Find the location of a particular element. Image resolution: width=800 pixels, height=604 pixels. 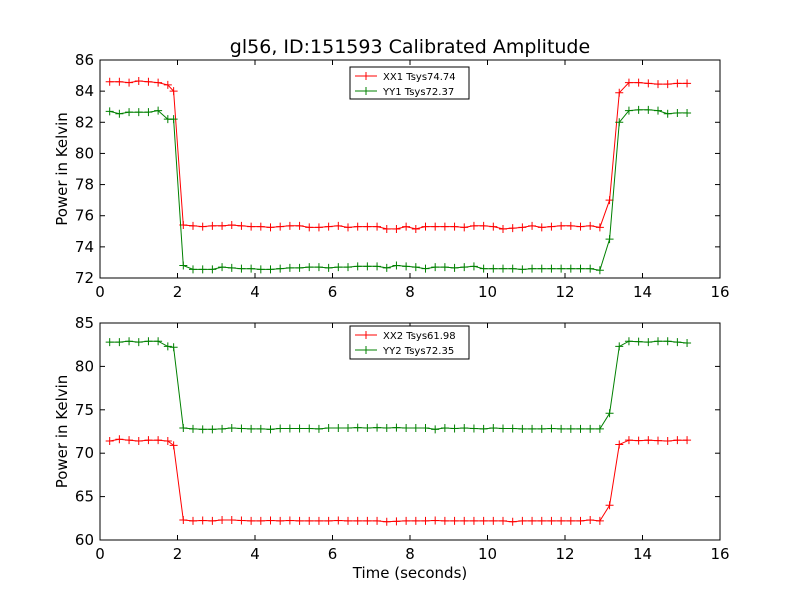

plot1-x-tick-label: 8 is located at coordinates (410, 292).